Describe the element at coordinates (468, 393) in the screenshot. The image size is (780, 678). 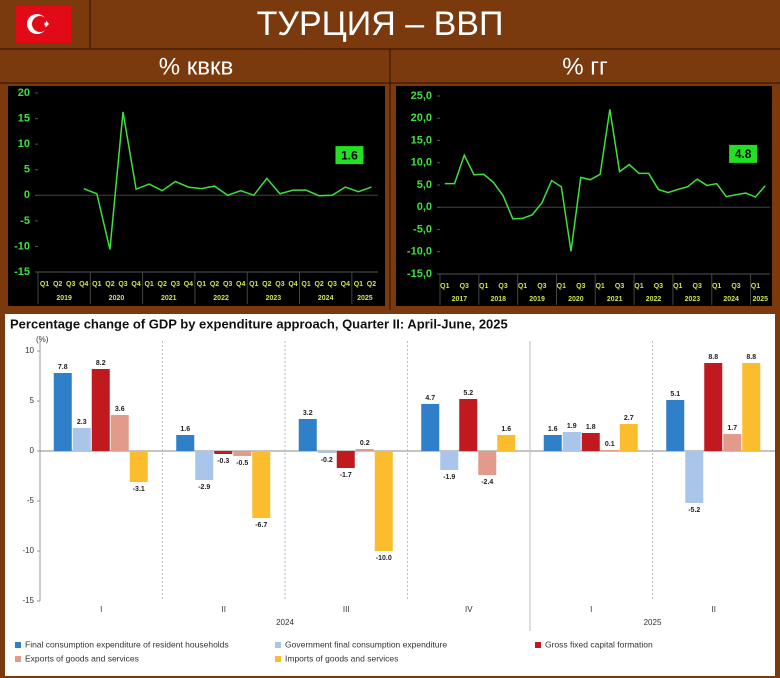
I see `data-label: 5.2` at that location.